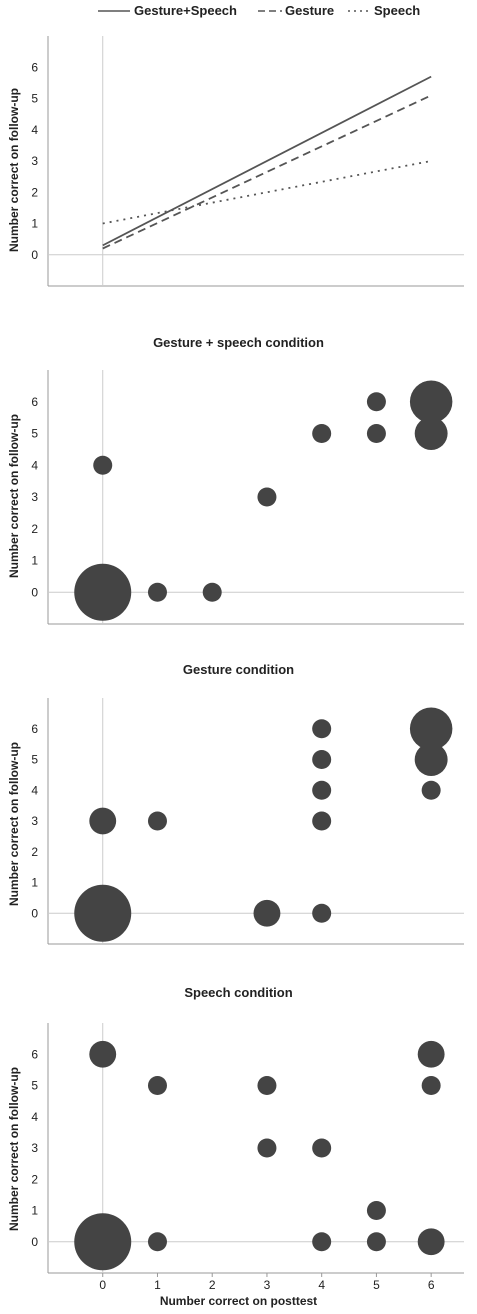 The height and width of the screenshot is (1314, 477). I want to click on x-tick-label: 2, so click(212, 1285).